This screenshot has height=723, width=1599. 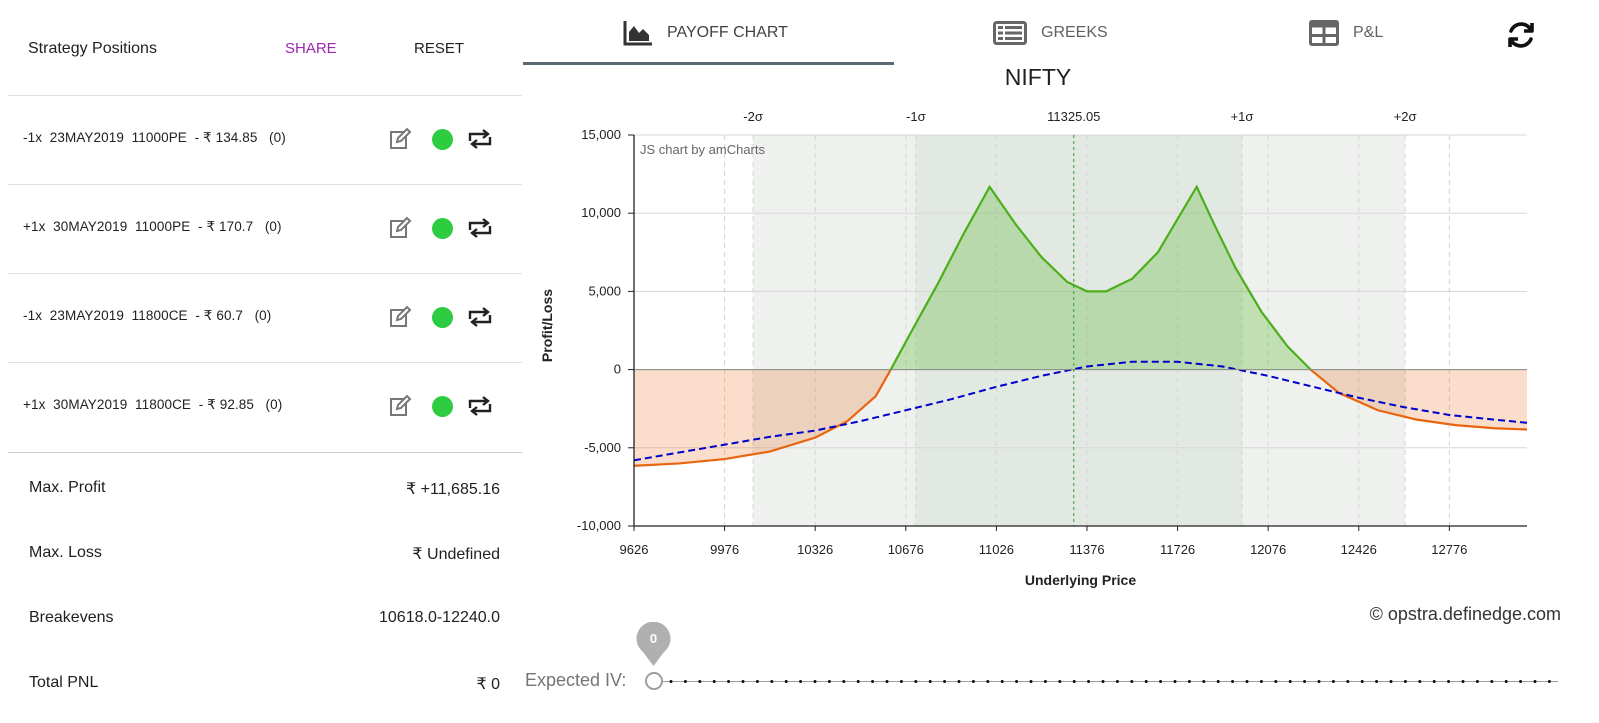 I want to click on x-tick-label: 12776, so click(x=1449, y=549).